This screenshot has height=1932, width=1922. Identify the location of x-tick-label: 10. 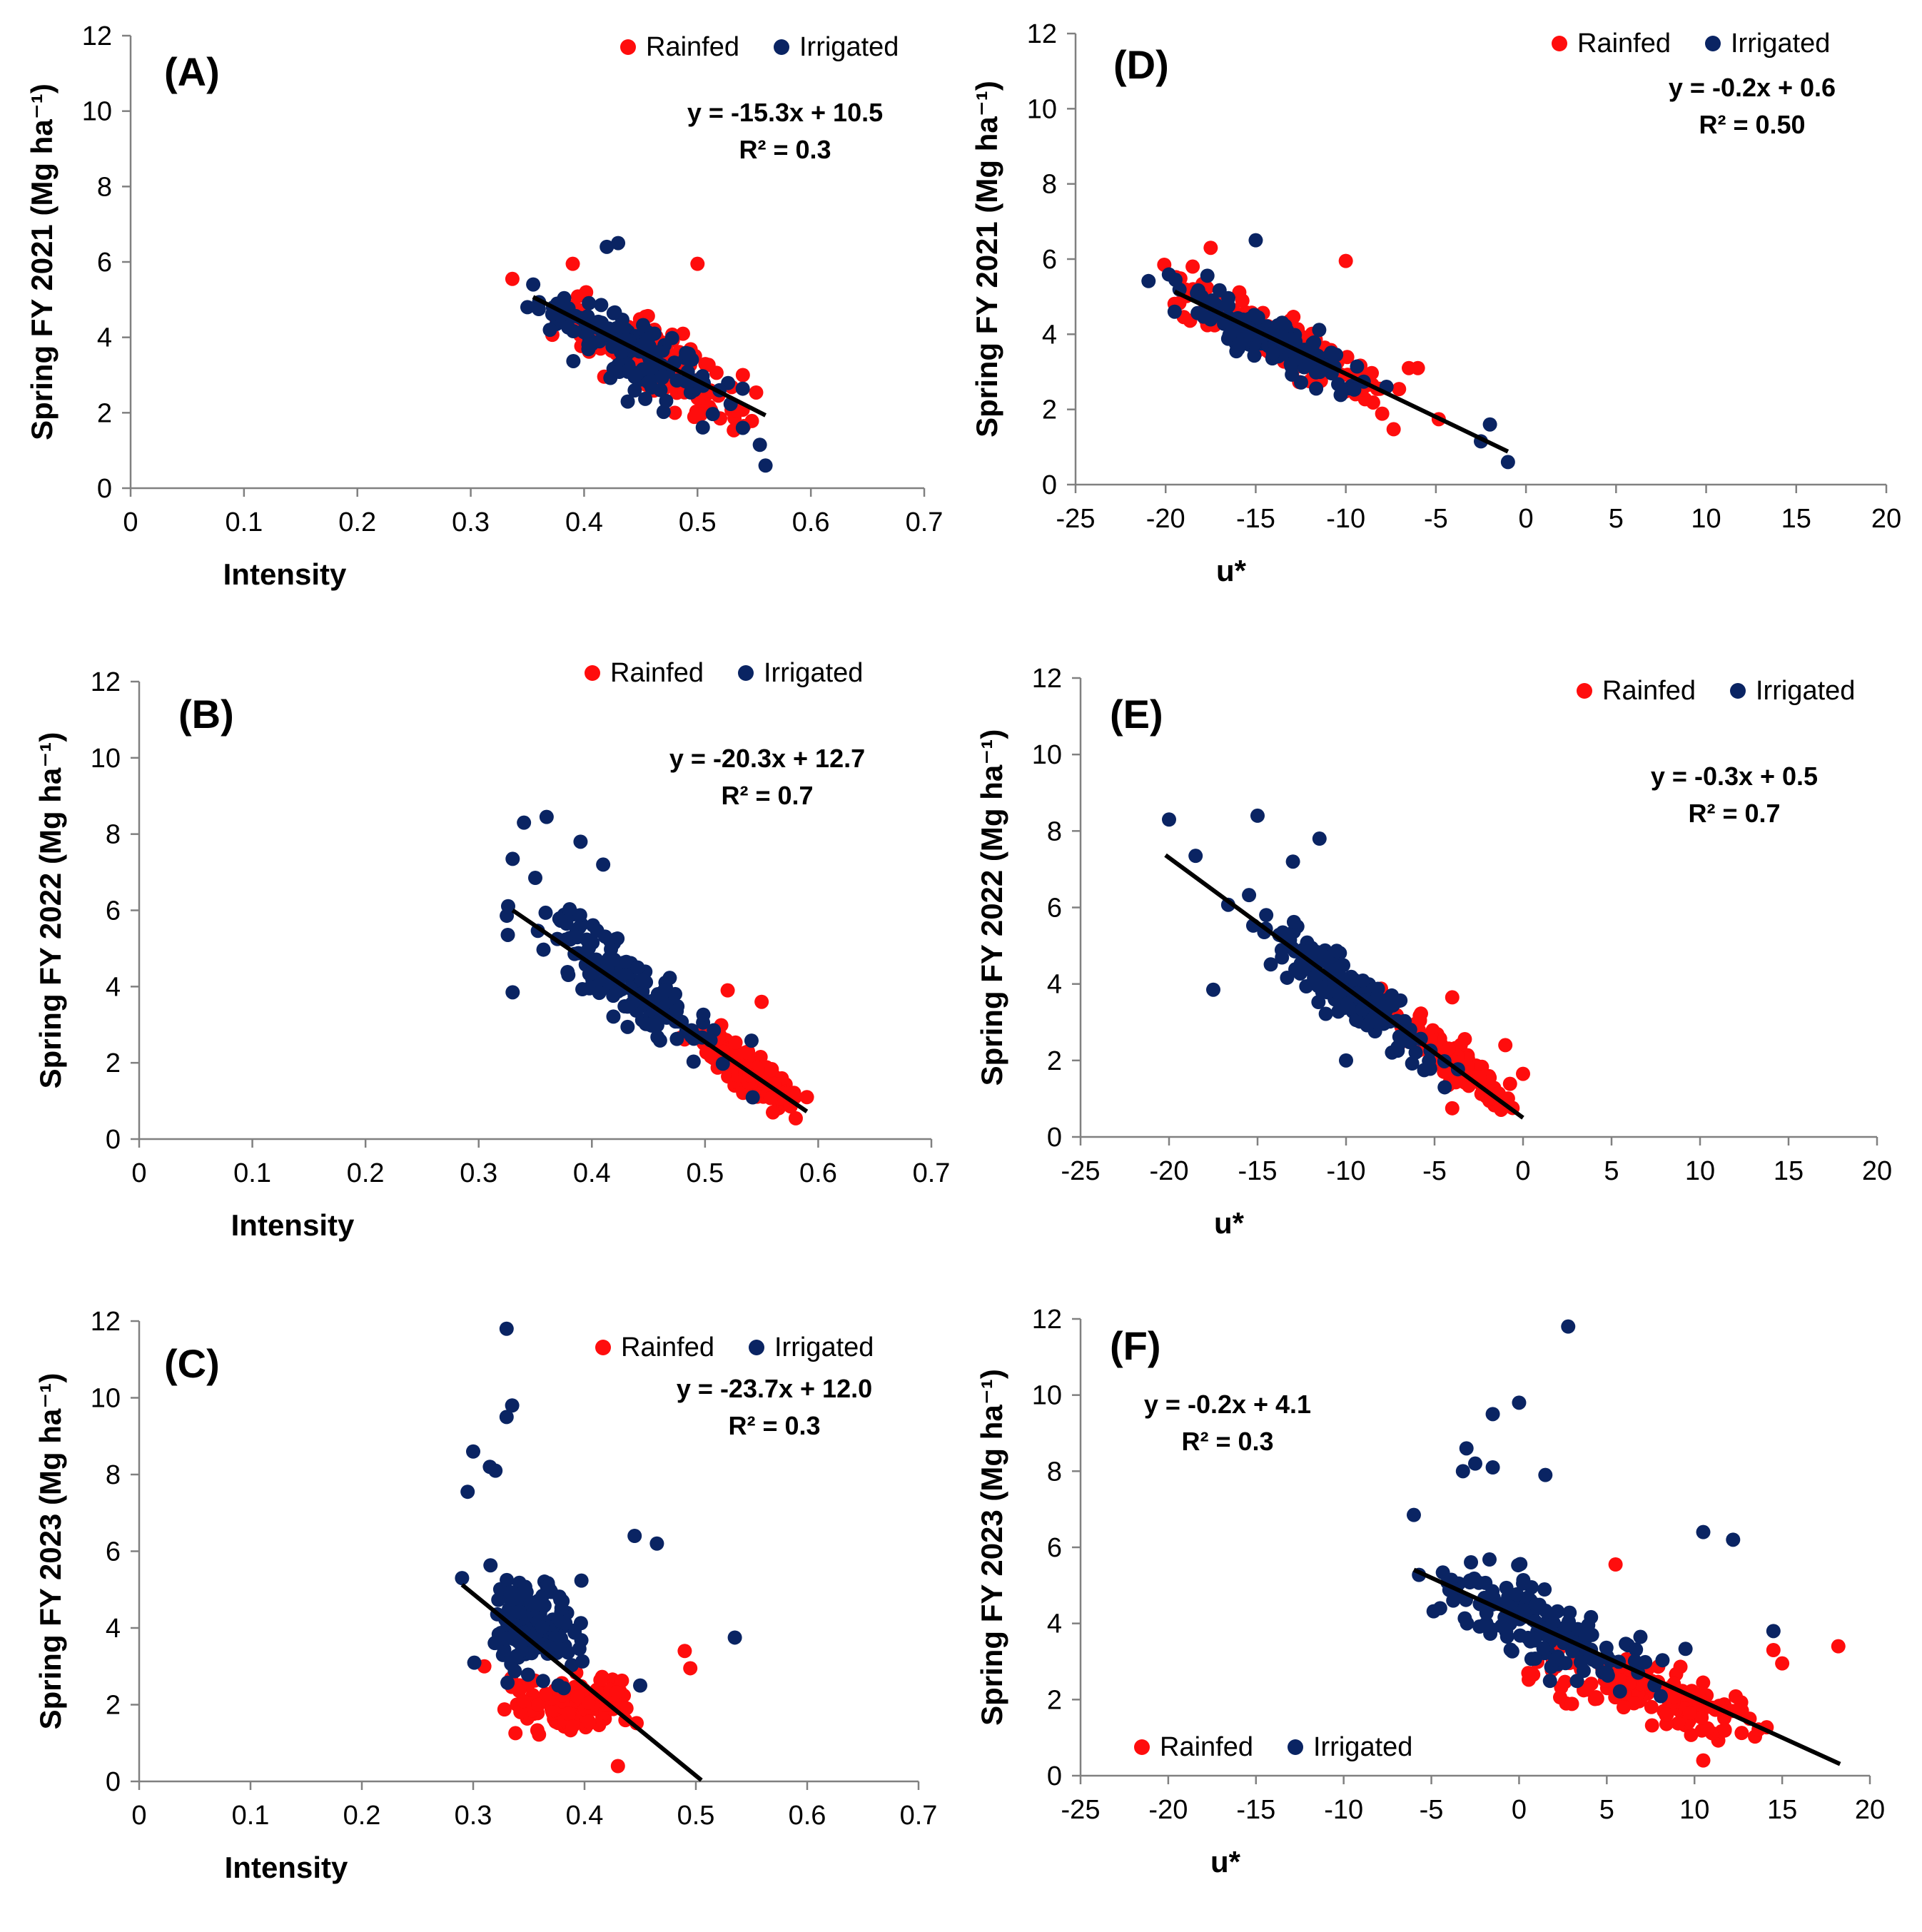
(1706, 519).